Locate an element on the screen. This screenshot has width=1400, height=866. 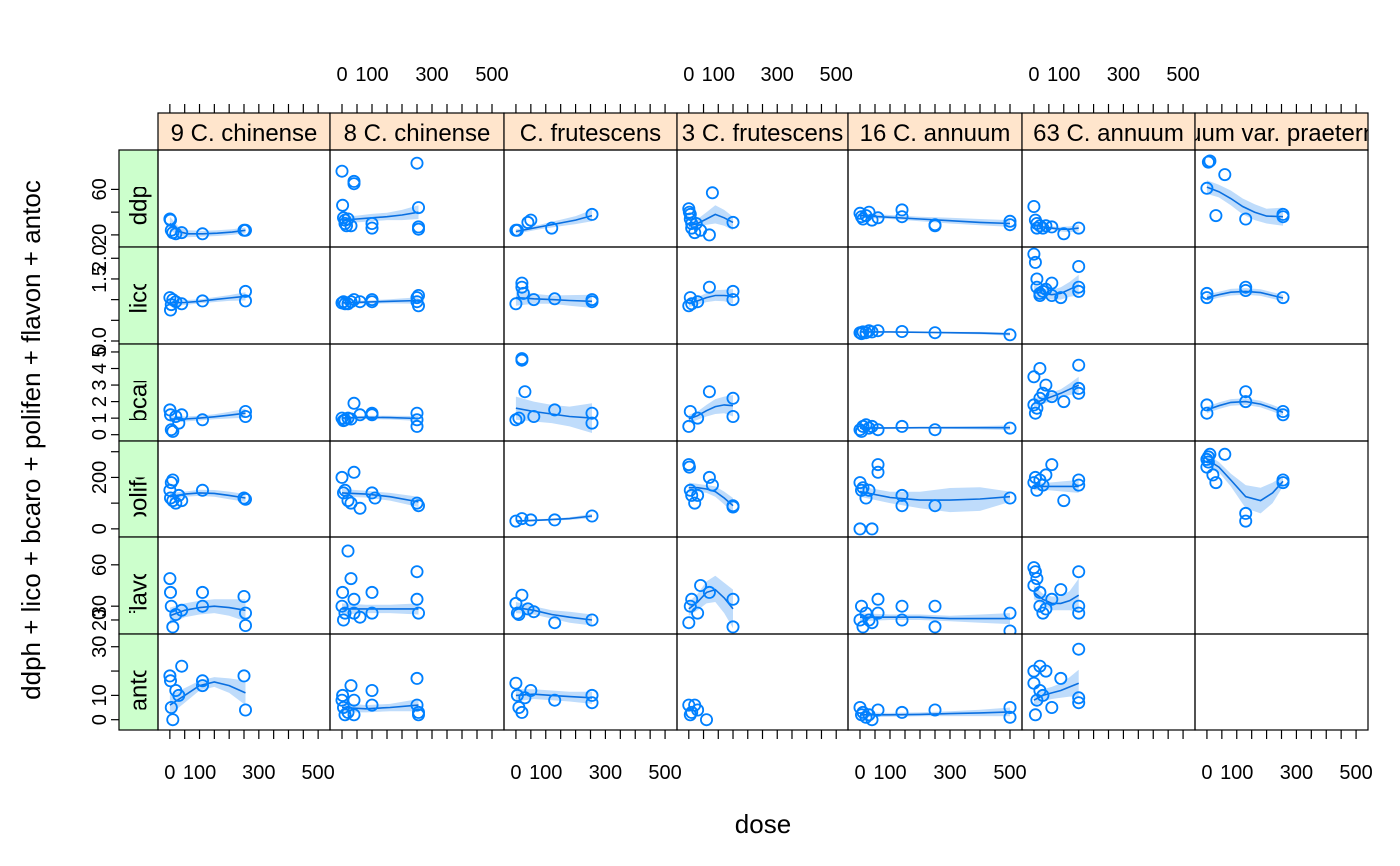
x-axis-title: dose is located at coordinates (763, 824).